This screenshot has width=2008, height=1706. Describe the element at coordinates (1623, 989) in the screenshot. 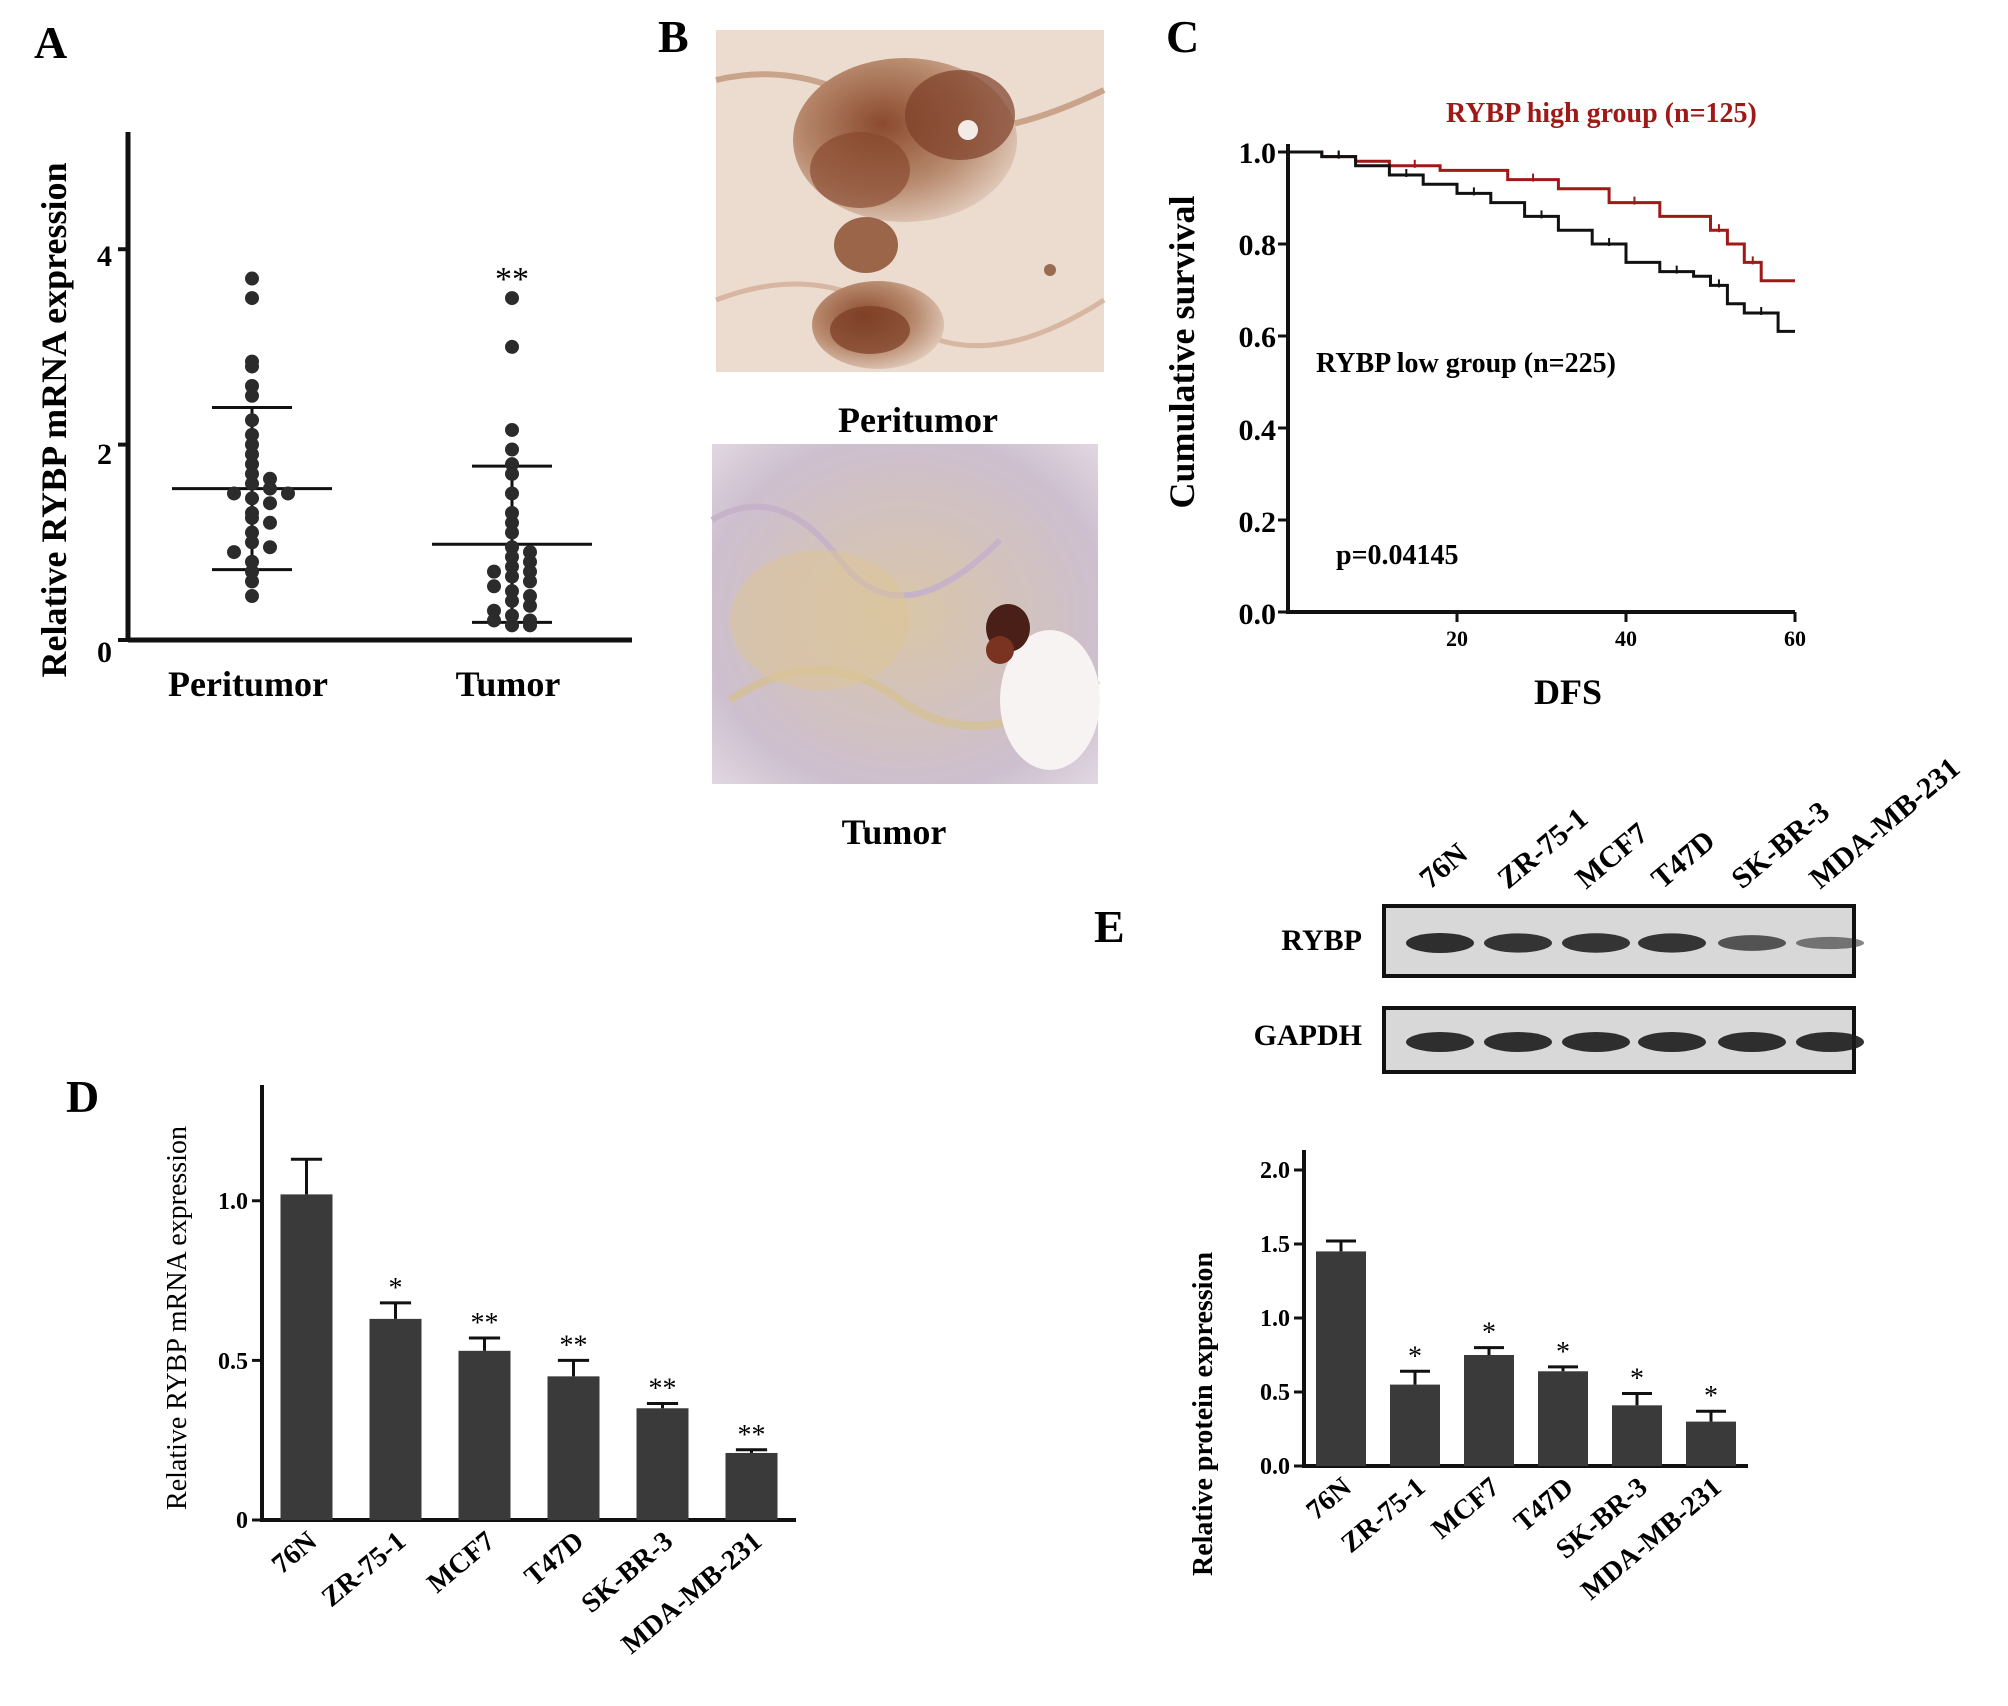

I see `blot-bands` at that location.